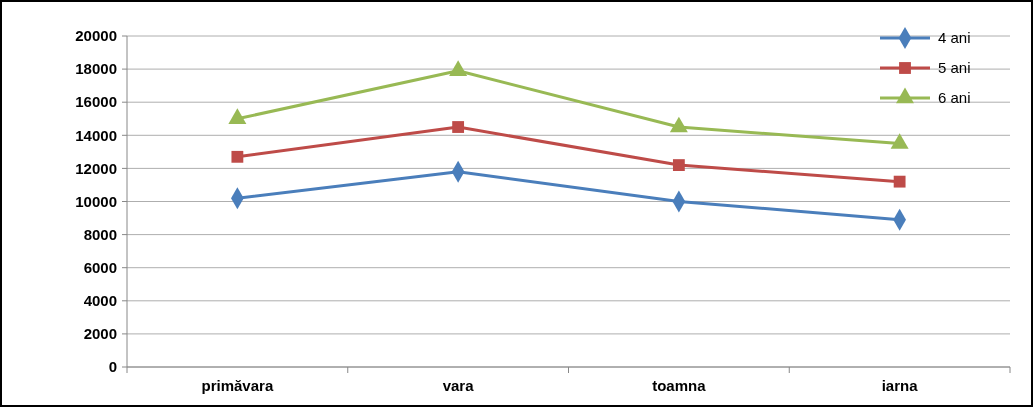  I want to click on y-tick-label: 6000, so click(100, 267).